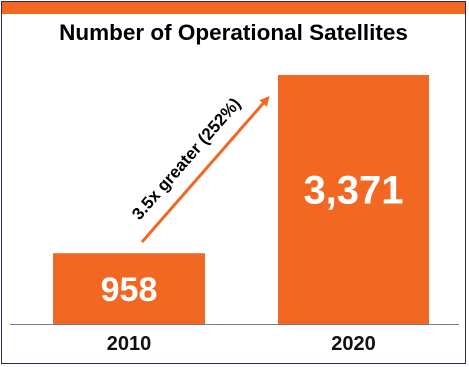 The image size is (469, 367). I want to click on x-tick-label-2020: 2020, so click(353, 344).